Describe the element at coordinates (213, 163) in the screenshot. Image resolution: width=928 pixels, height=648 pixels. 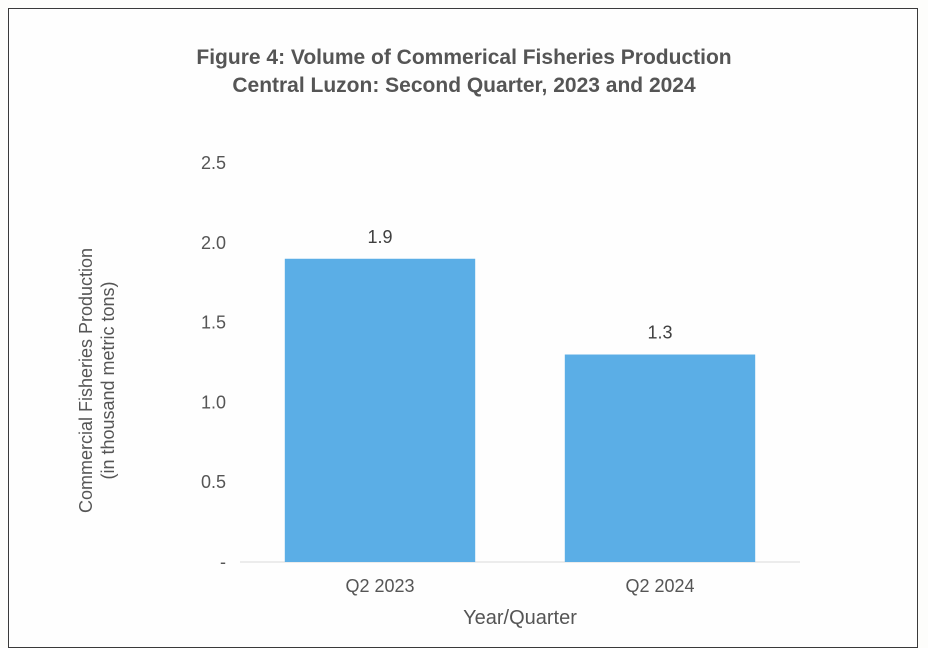
I see `y-tick-label: 2.5` at that location.